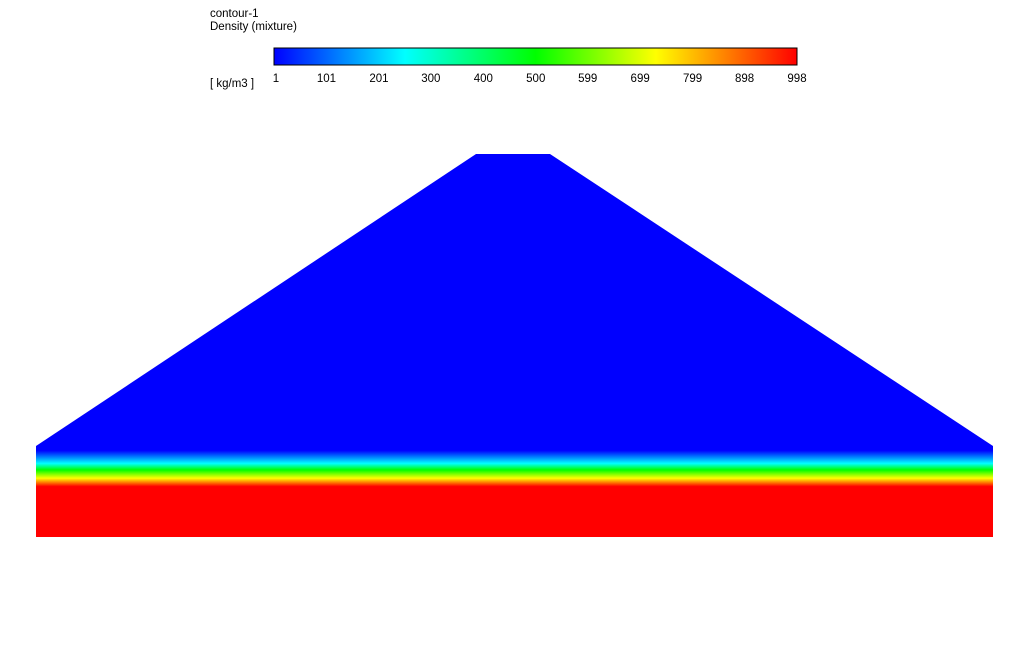  What do you see at coordinates (796, 79) in the screenshot?
I see `colorbar-tick-label: 998` at bounding box center [796, 79].